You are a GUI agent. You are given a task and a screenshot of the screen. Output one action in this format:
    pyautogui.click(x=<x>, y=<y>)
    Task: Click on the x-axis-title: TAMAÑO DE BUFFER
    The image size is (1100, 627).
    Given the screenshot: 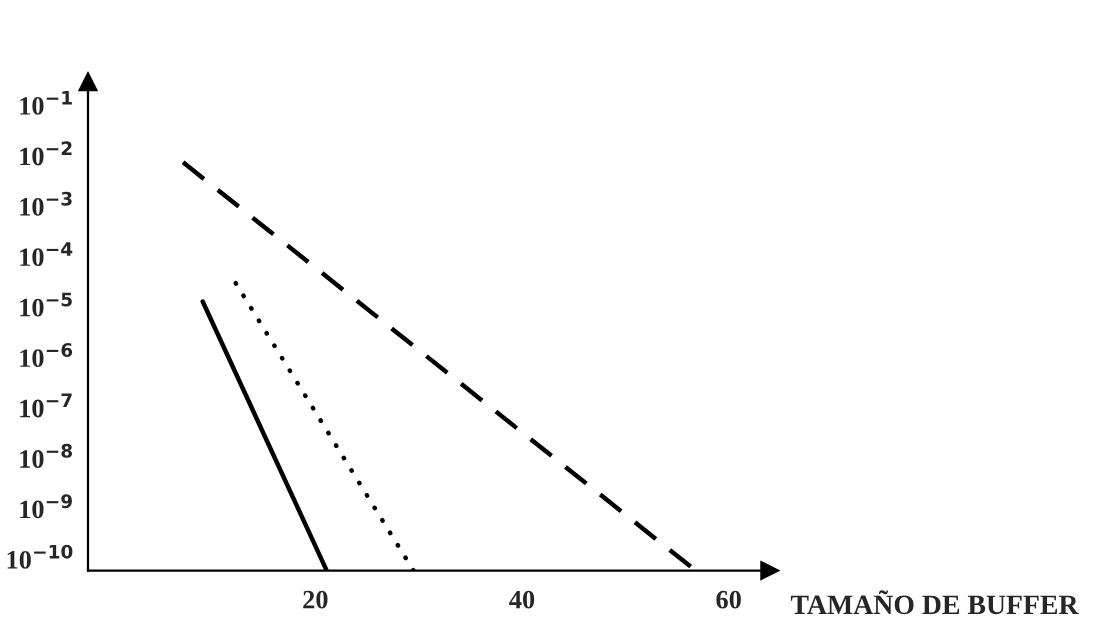 What is the action you would take?
    pyautogui.click(x=934, y=602)
    